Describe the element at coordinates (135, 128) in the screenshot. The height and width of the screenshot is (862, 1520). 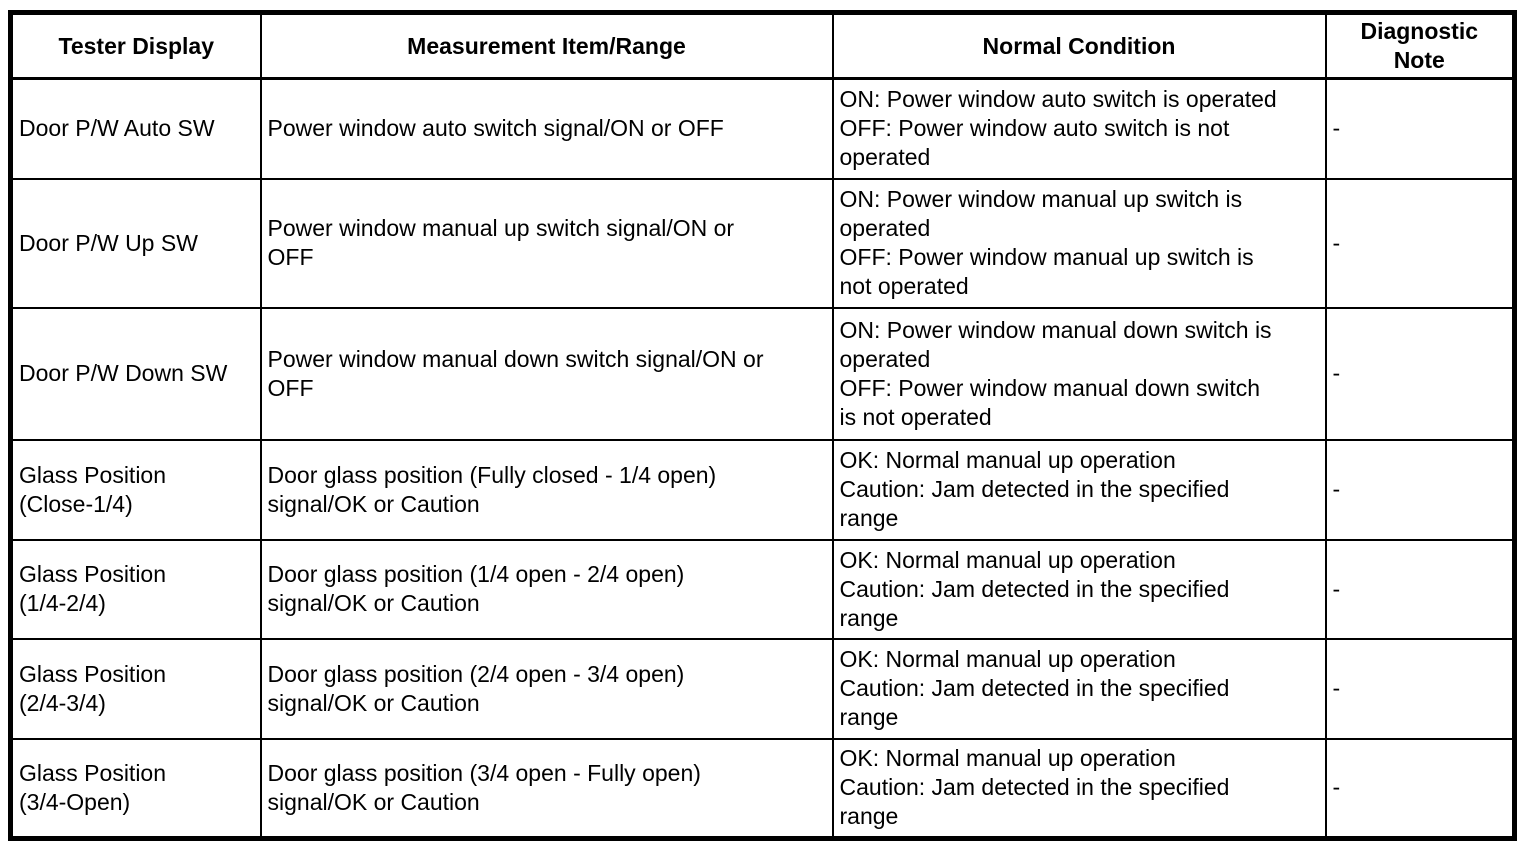
I see `cell-tester-display: Door P/W Auto SW` at that location.